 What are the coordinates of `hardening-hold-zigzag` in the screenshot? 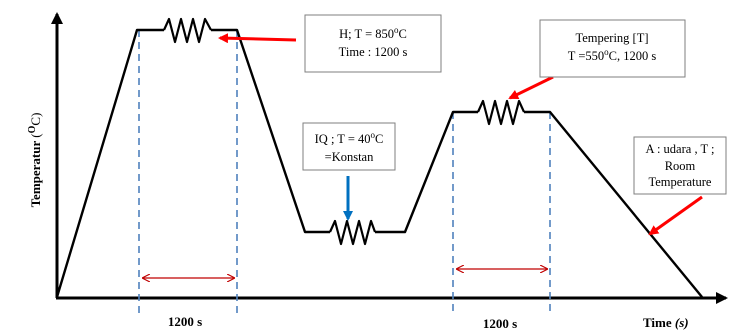 It's located at (187, 30).